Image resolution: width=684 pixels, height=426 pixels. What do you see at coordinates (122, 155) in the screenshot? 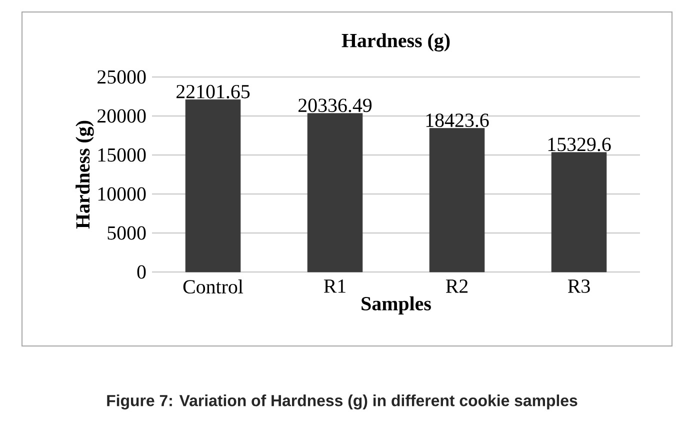
I see `y-tick-label: 15000` at bounding box center [122, 155].